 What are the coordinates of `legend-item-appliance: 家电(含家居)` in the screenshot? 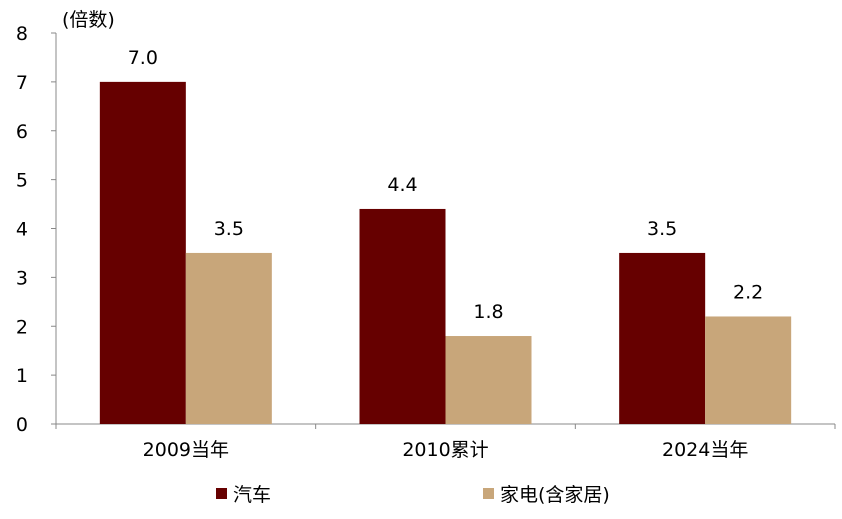 It's located at (546, 493).